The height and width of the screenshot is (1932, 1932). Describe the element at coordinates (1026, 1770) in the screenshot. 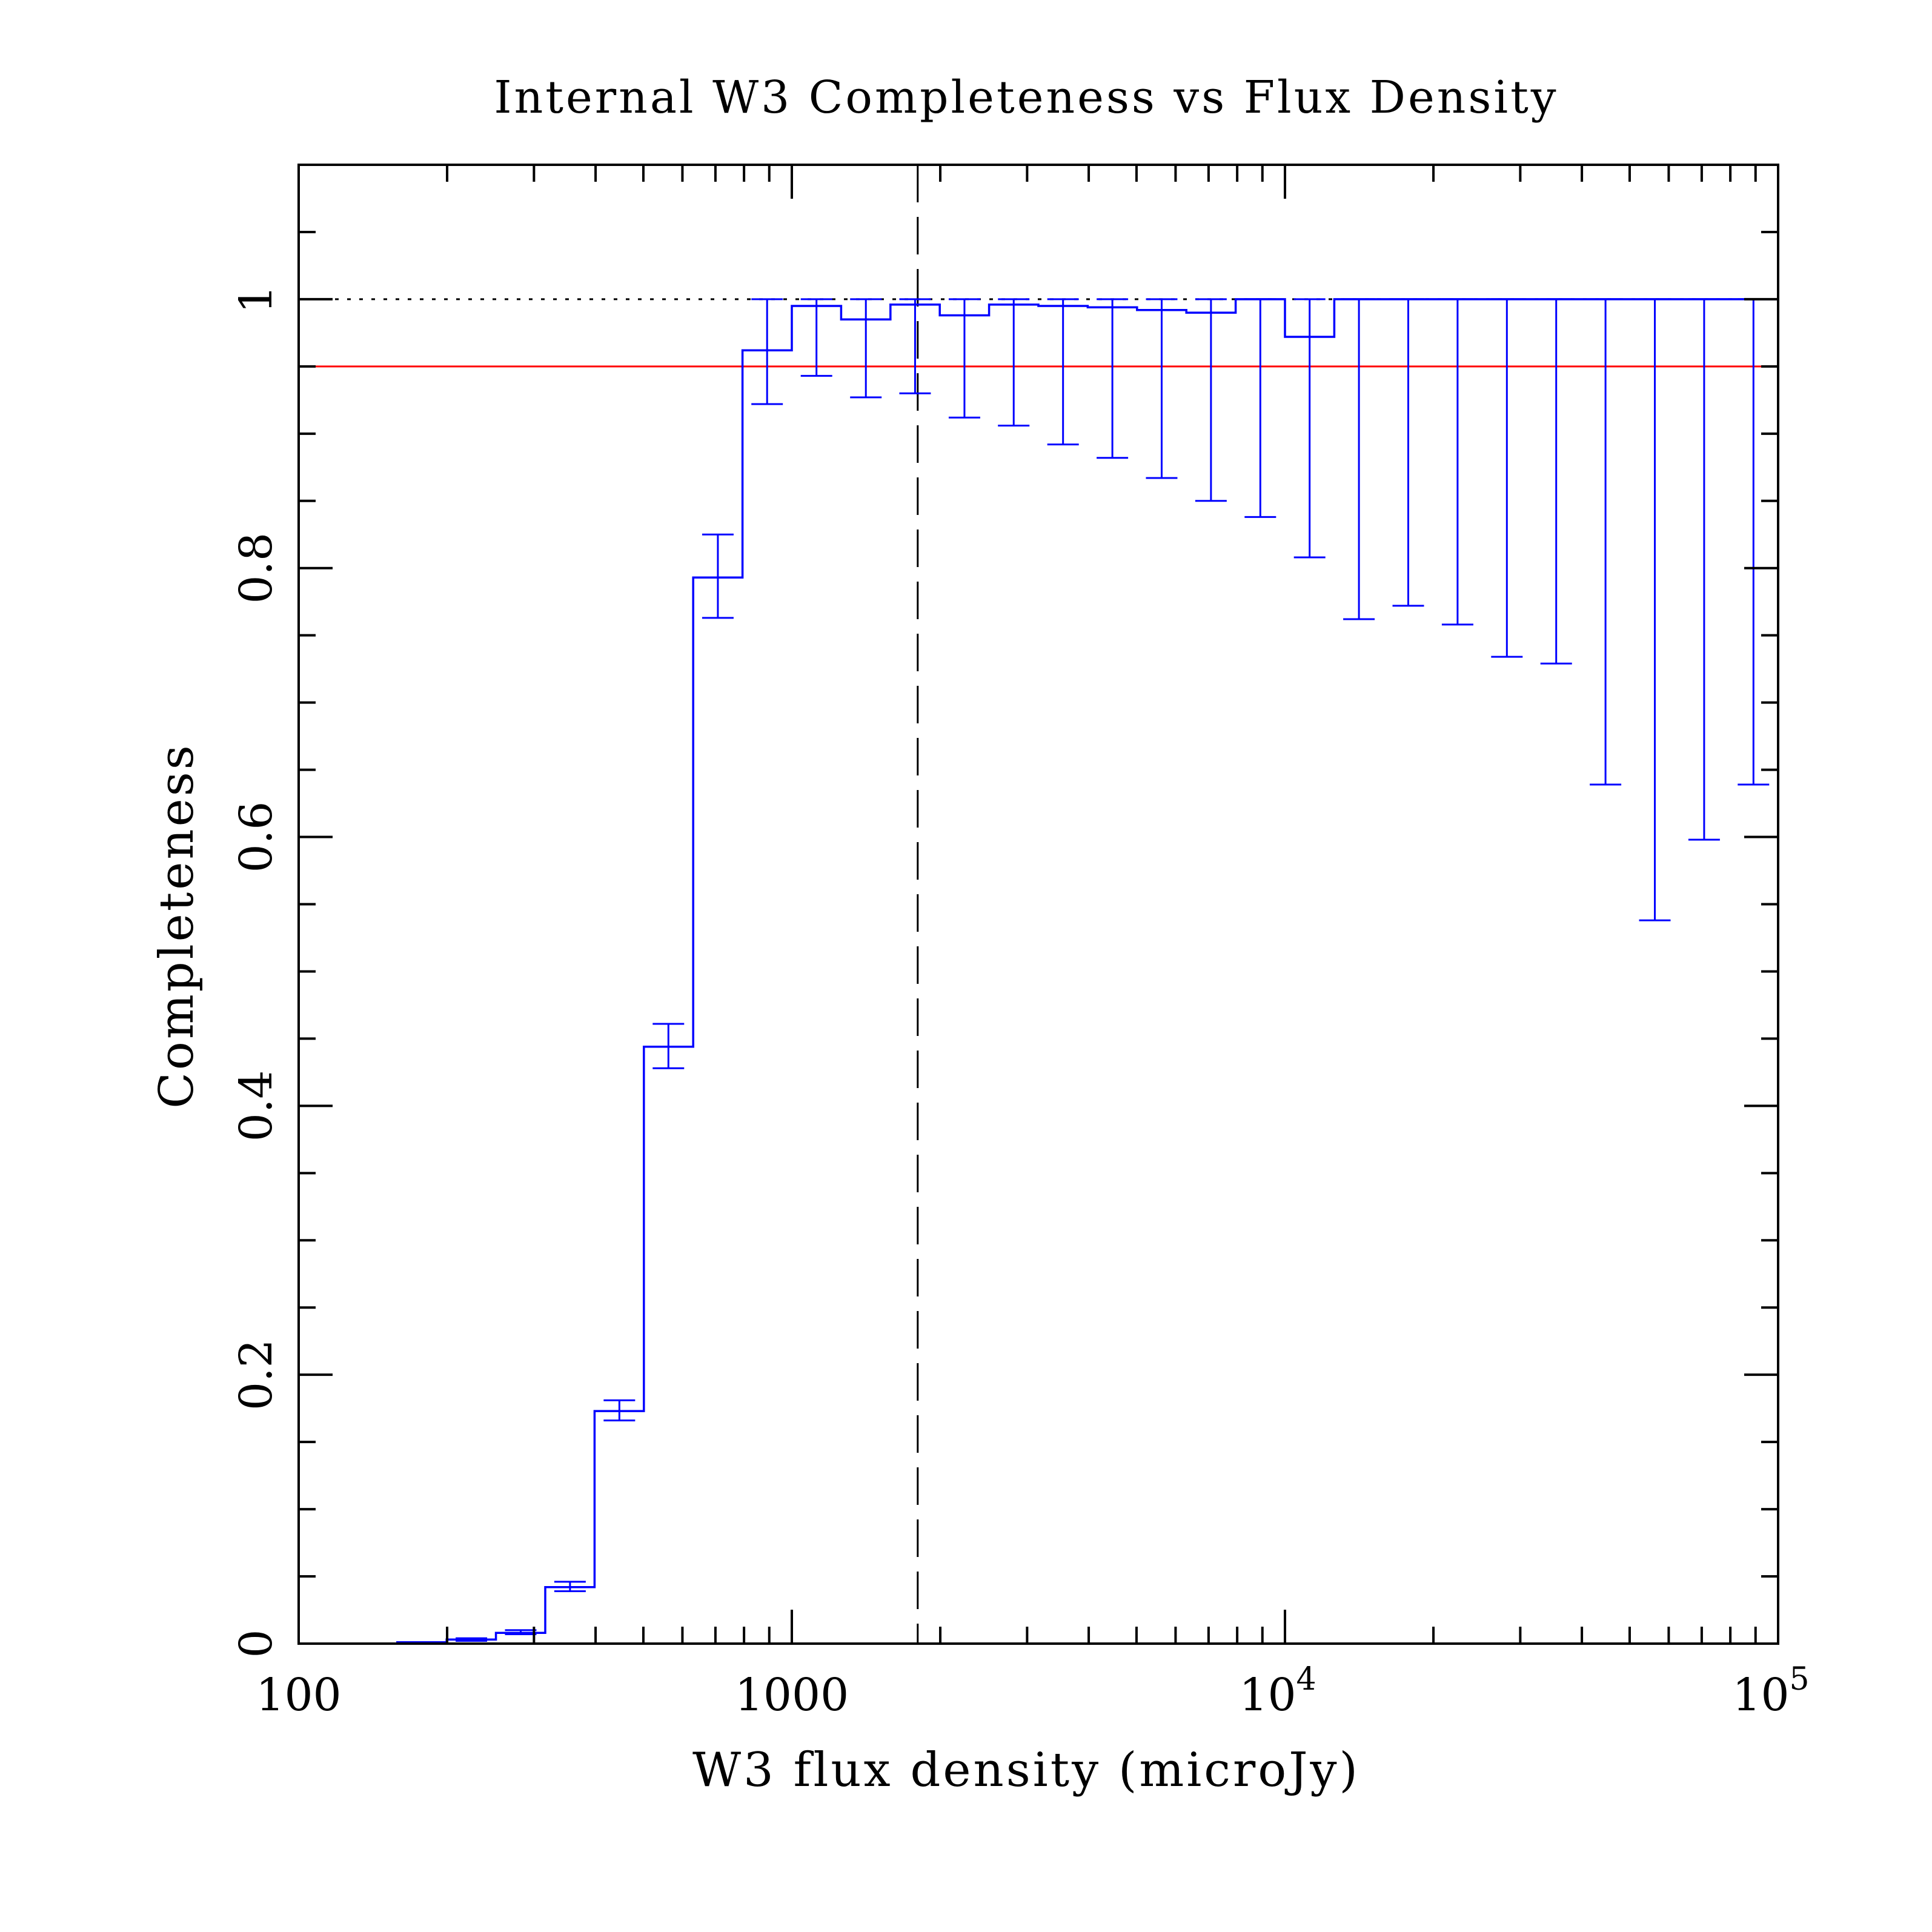

I see `x-axis-label: W3 flux density (microJy)` at that location.